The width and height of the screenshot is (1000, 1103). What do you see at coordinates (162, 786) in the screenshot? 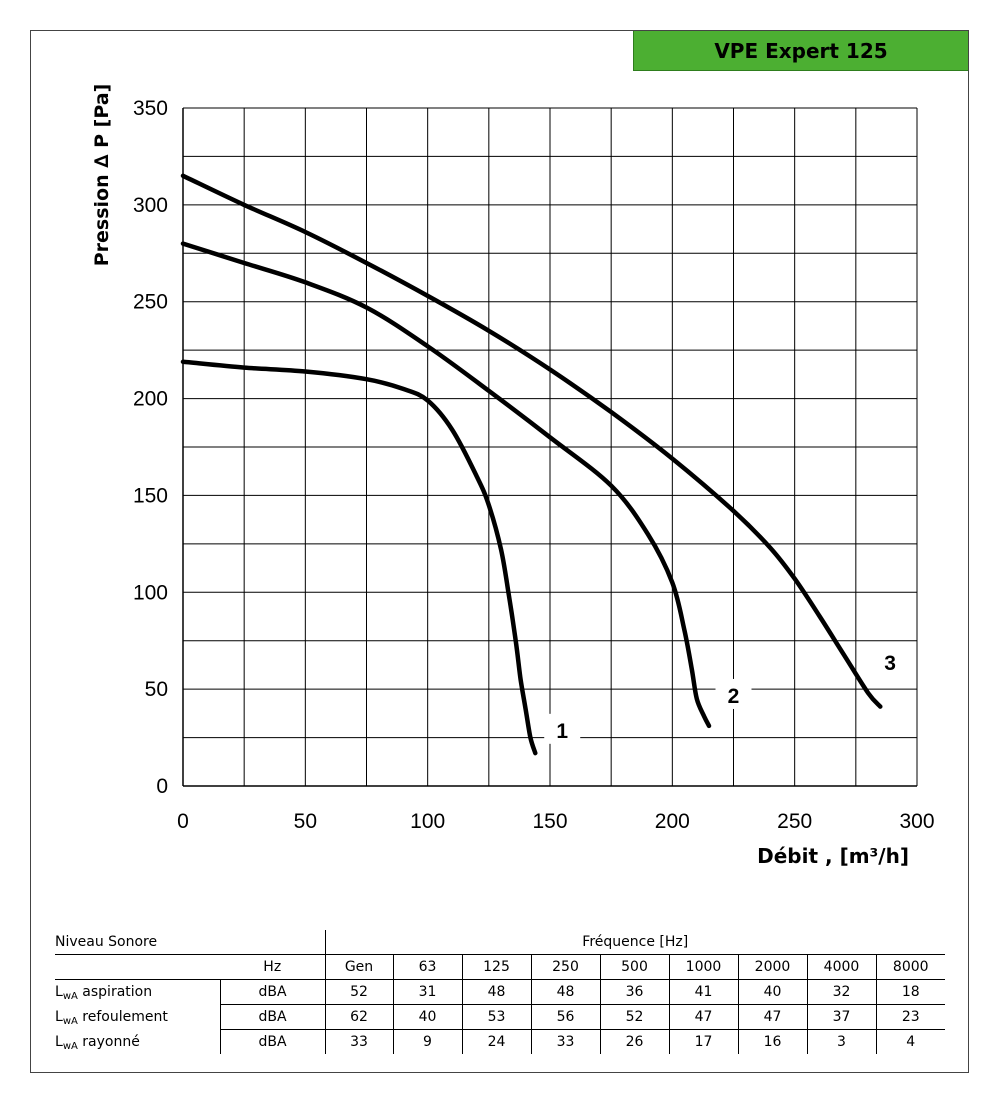
I see `y-tick-label: 0` at bounding box center [162, 786].